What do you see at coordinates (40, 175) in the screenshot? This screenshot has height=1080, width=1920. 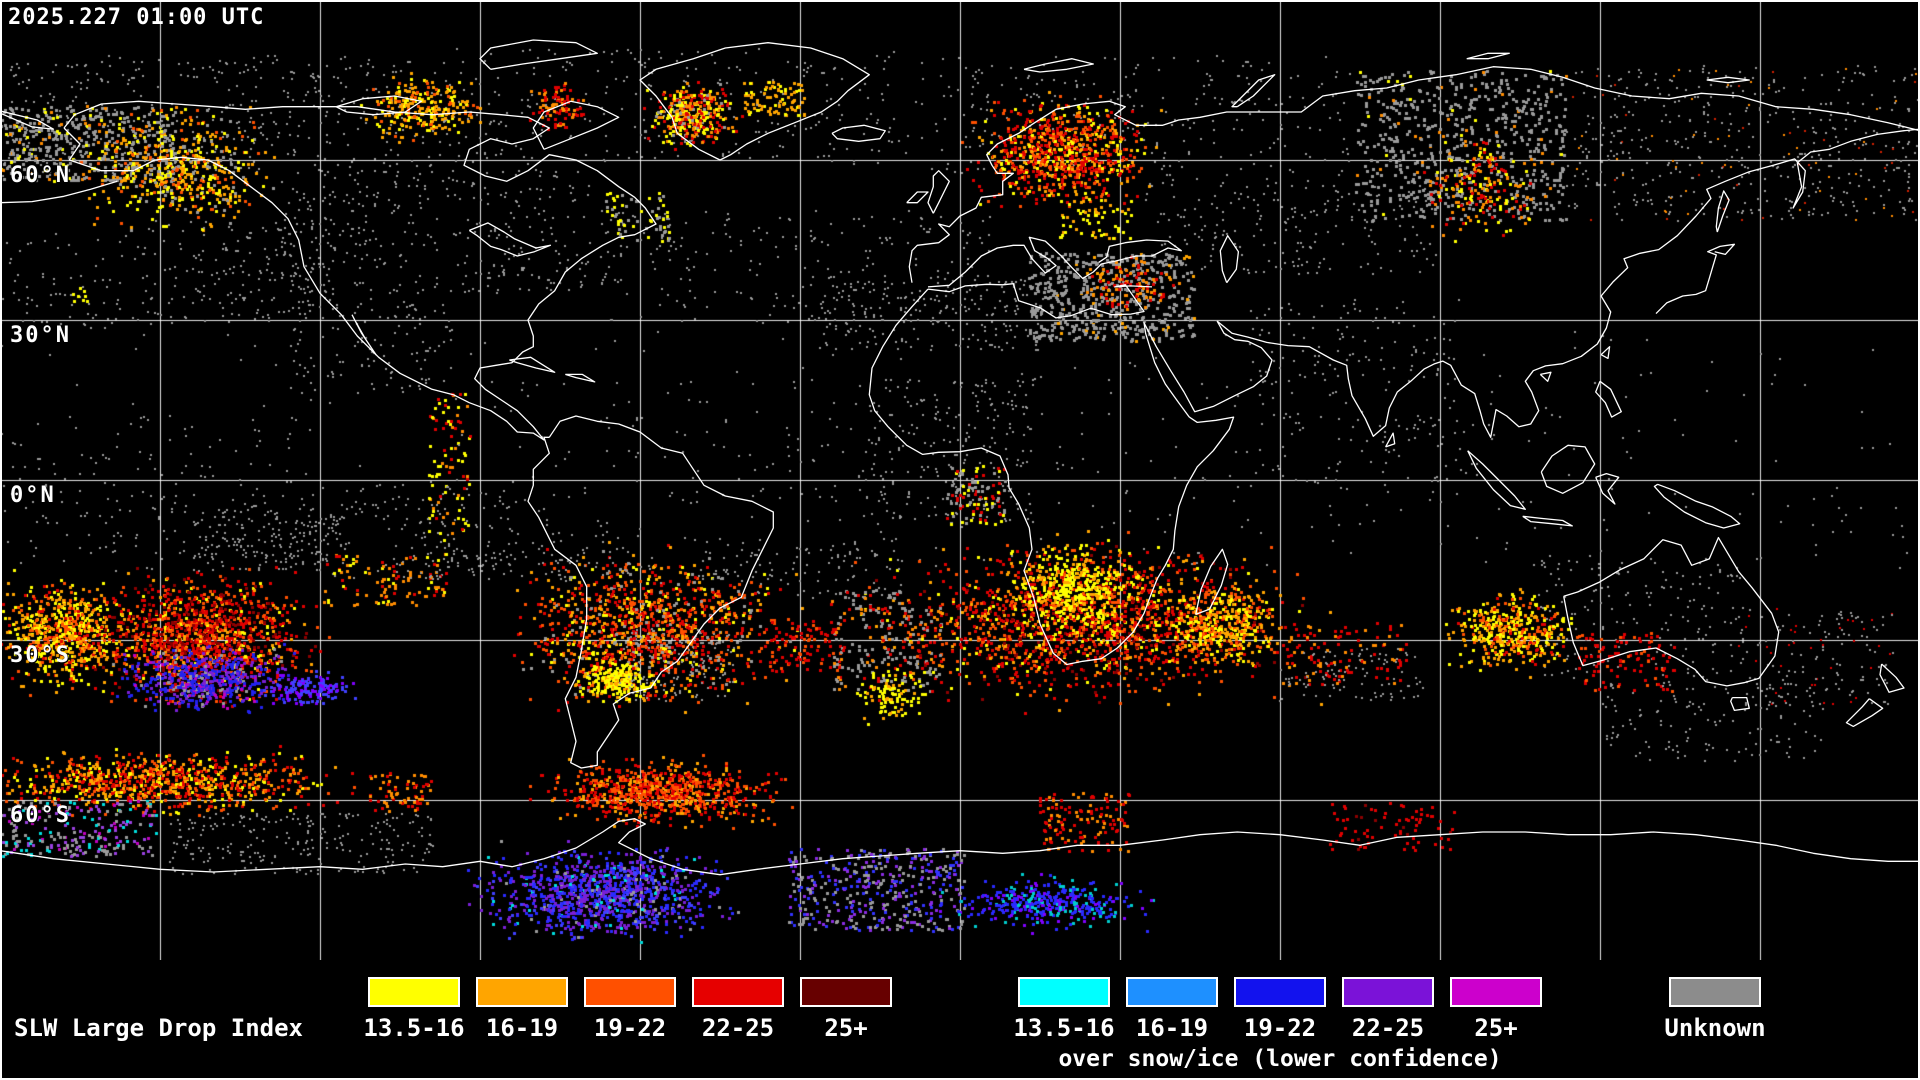 I see `latitude-label: 60°N` at bounding box center [40, 175].